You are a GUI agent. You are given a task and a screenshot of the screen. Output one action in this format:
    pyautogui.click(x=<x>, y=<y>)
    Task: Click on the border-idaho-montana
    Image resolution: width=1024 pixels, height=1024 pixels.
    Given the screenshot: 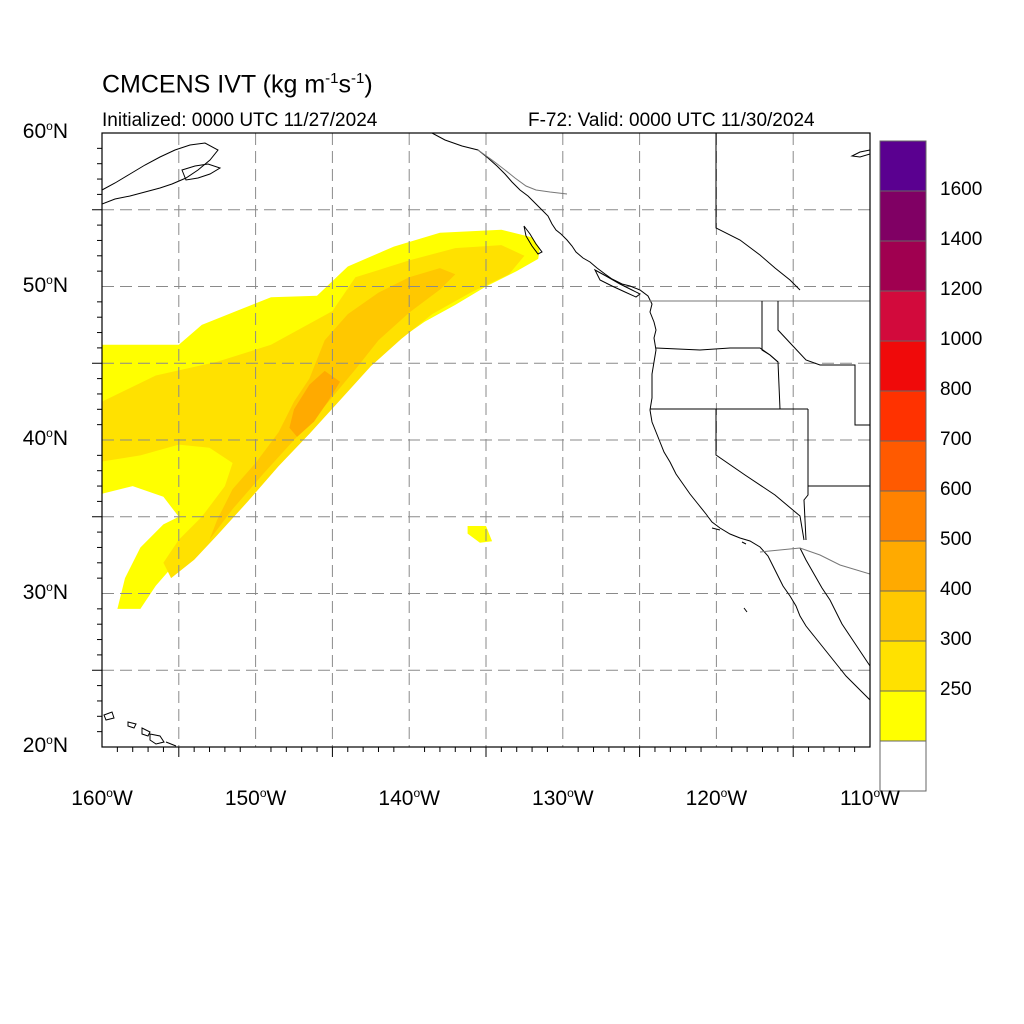 What is the action you would take?
    pyautogui.click(x=823, y=363)
    